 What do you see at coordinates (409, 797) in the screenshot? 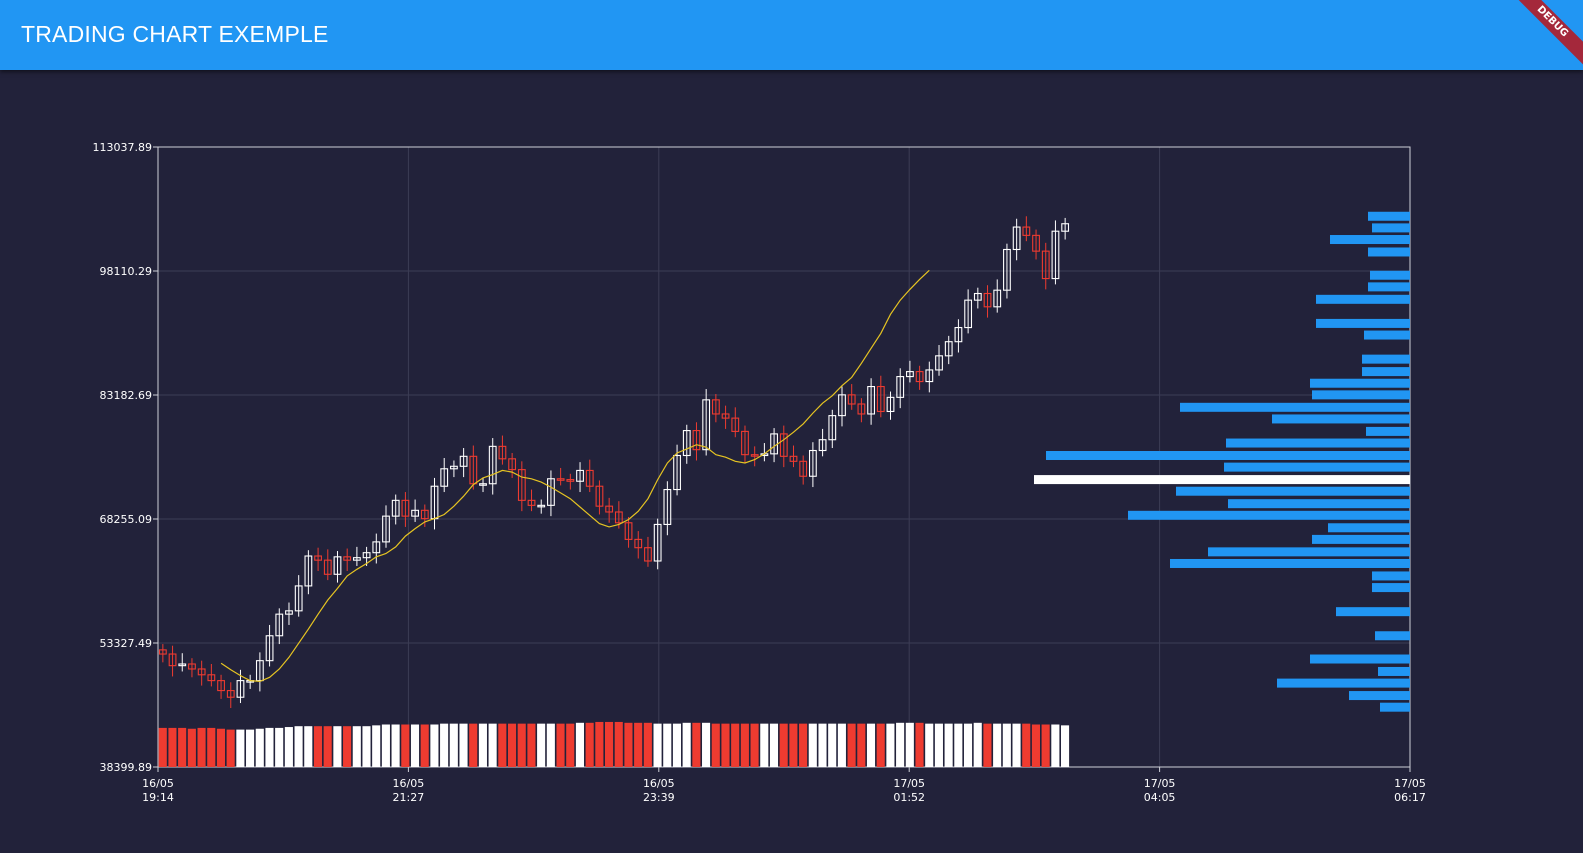
I see `x-tick-time: 21:27` at bounding box center [409, 797].